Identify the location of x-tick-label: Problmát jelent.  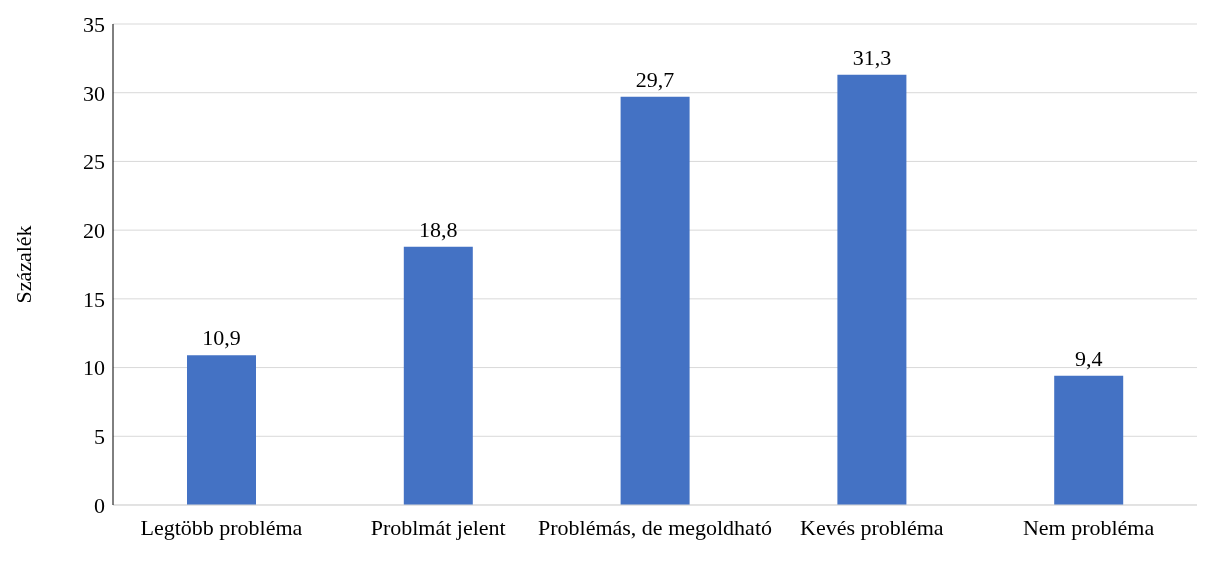
(438, 527).